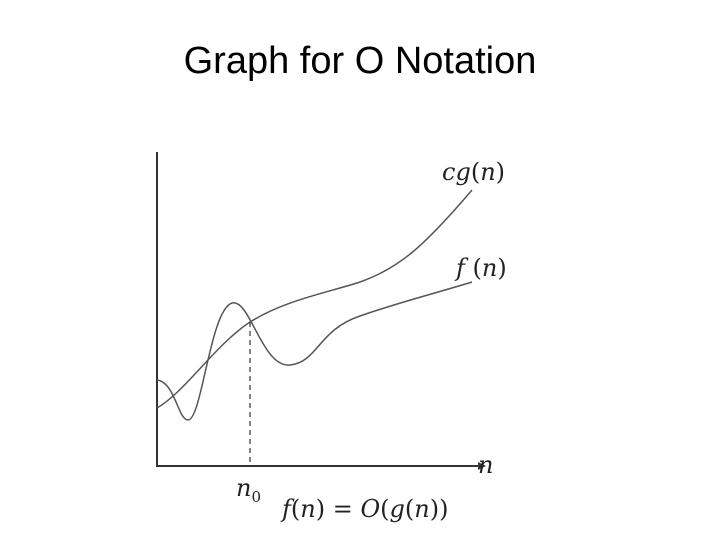 The image size is (720, 540). Describe the element at coordinates (480, 268) in the screenshot. I see `f-label: f (n)` at that location.